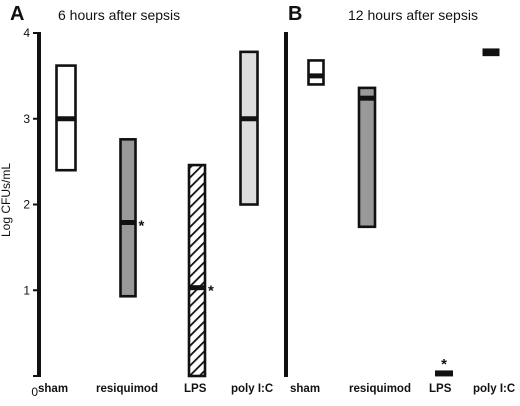 The image size is (520, 406). Describe the element at coordinates (413, 15) in the screenshot. I see `panel-b-title: 12 hours after sepsis` at that location.